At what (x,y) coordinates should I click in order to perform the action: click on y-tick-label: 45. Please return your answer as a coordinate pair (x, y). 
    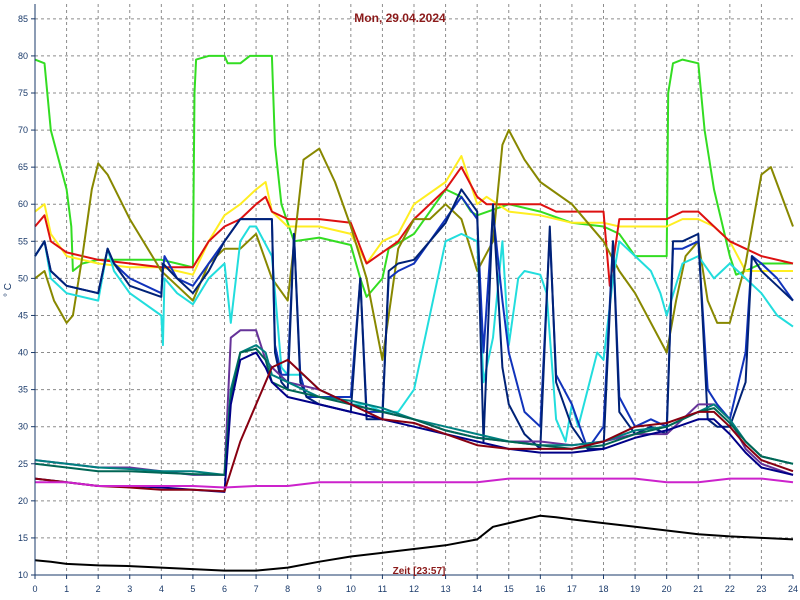
    Looking at the image, I should click on (23, 315).